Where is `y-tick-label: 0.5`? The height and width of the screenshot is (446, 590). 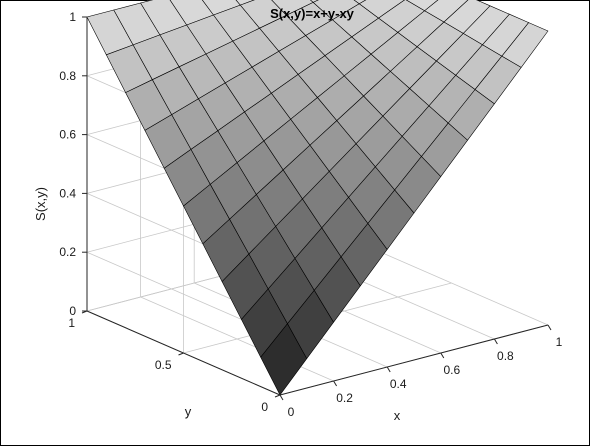 y-tick-label: 0.5 is located at coordinates (163, 365).